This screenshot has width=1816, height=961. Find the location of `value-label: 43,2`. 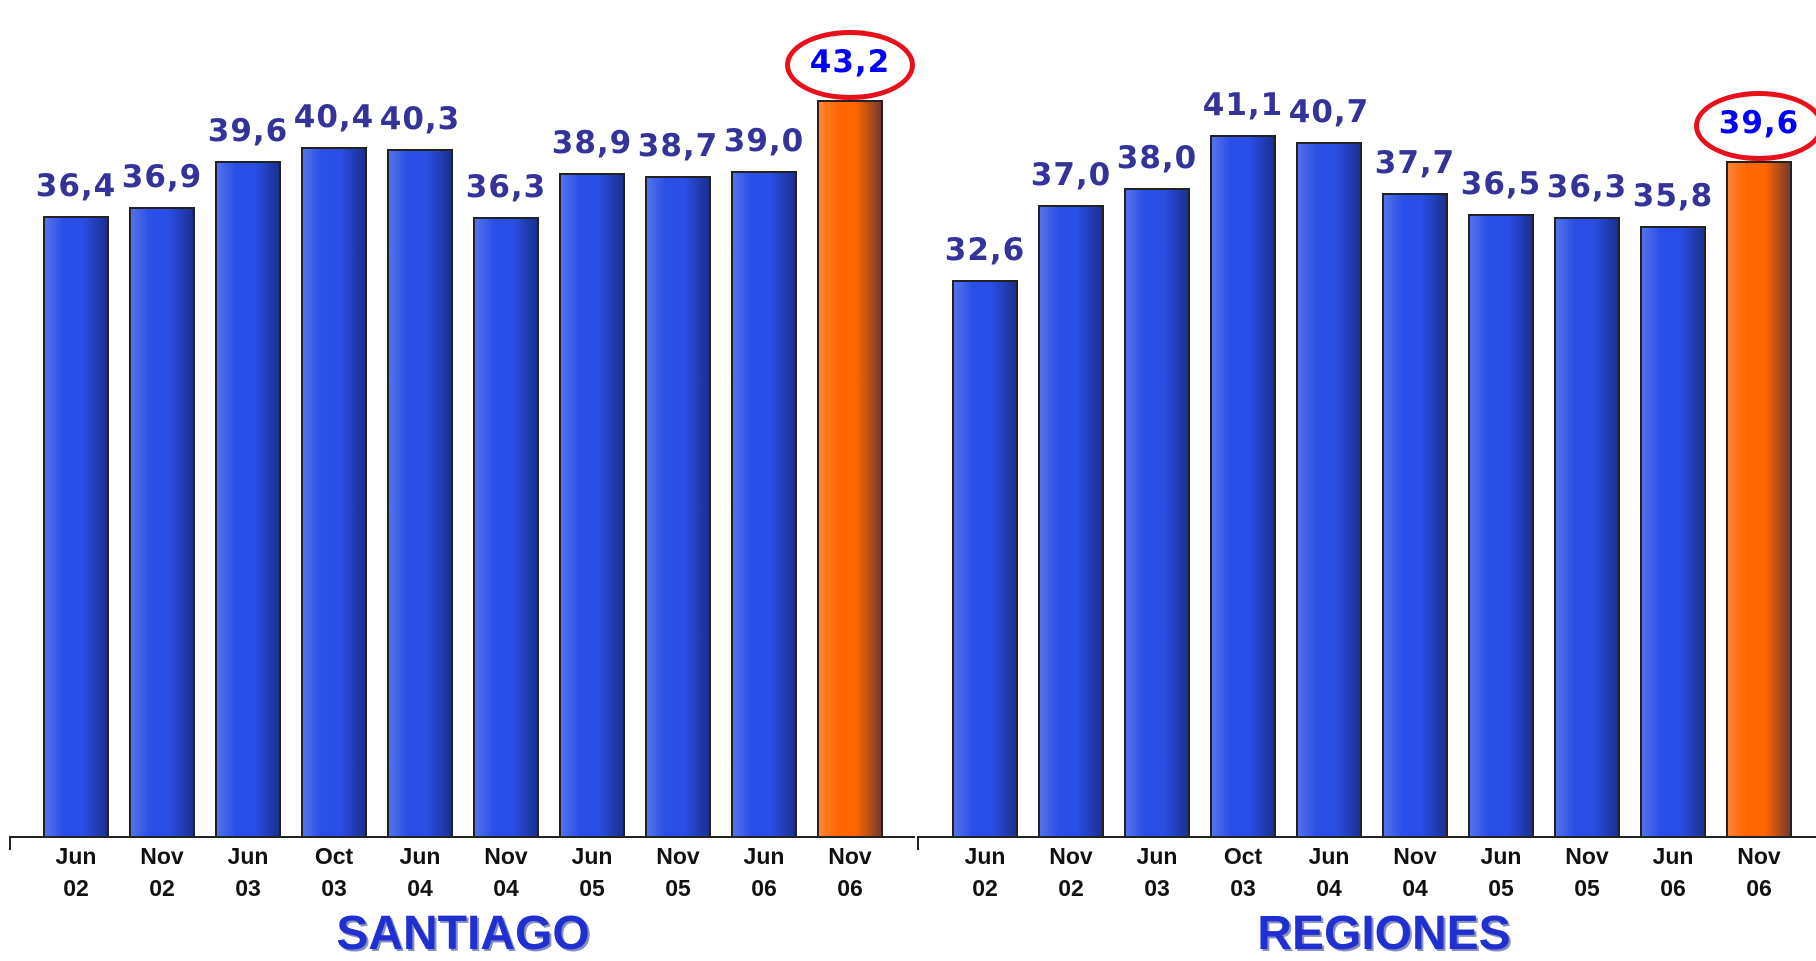

value-label: 43,2 is located at coordinates (850, 61).